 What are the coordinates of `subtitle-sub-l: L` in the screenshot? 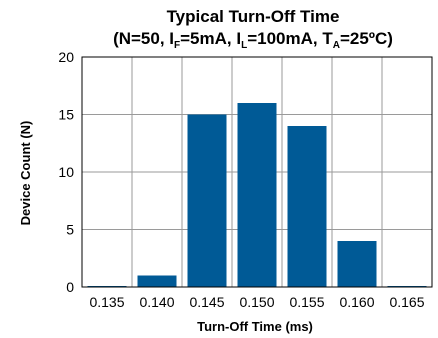 It's located at (244, 45).